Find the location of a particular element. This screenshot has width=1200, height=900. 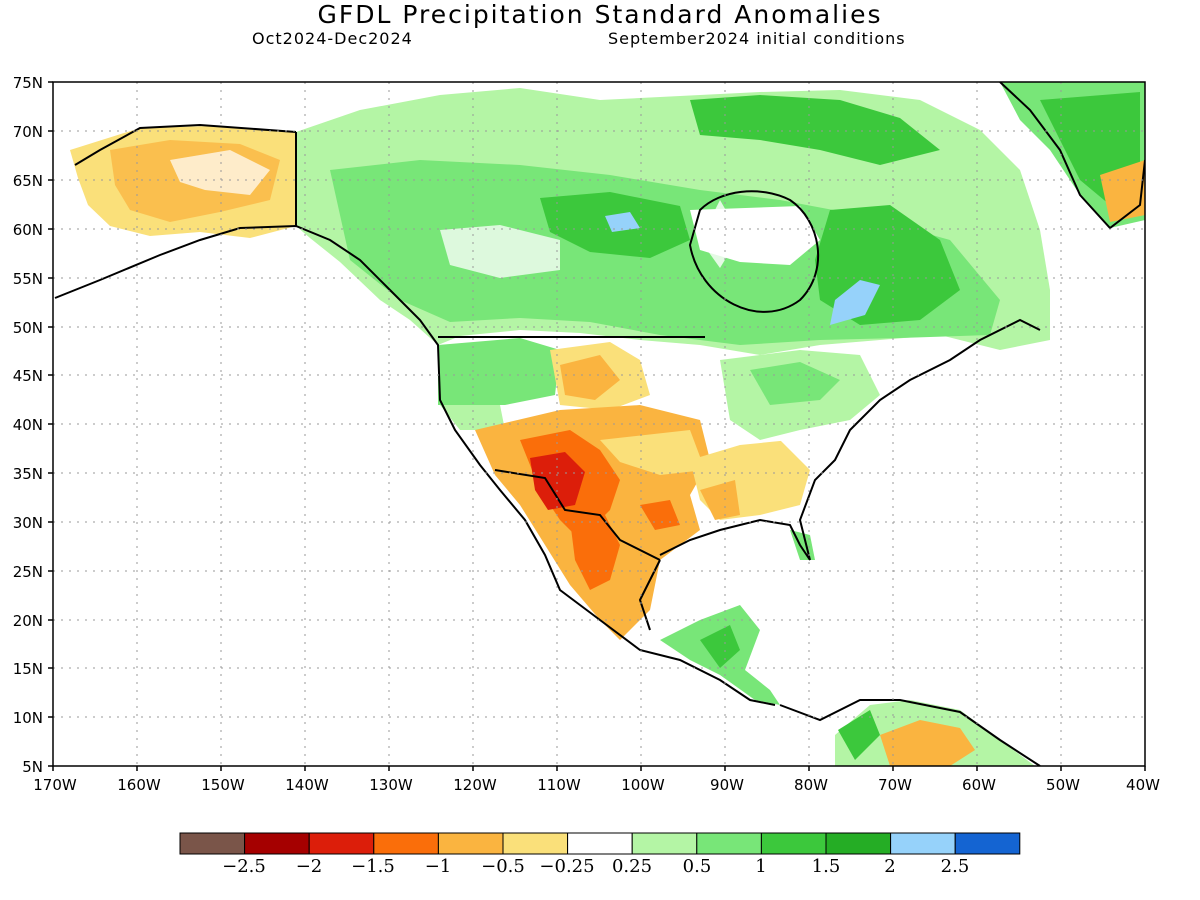

colorbar-label: 1.5 is located at coordinates (826, 866).